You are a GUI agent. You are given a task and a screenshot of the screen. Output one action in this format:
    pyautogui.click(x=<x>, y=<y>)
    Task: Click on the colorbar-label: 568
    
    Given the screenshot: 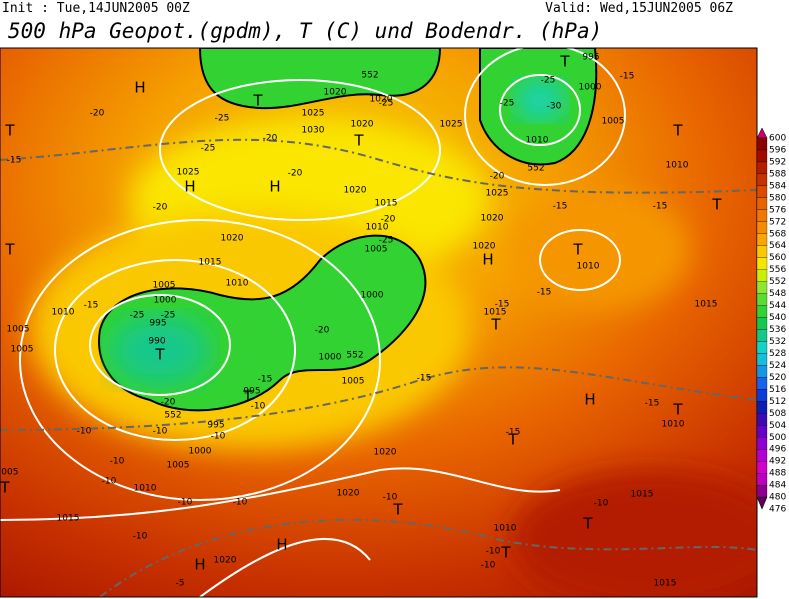 What is the action you would take?
    pyautogui.click(x=777, y=234)
    